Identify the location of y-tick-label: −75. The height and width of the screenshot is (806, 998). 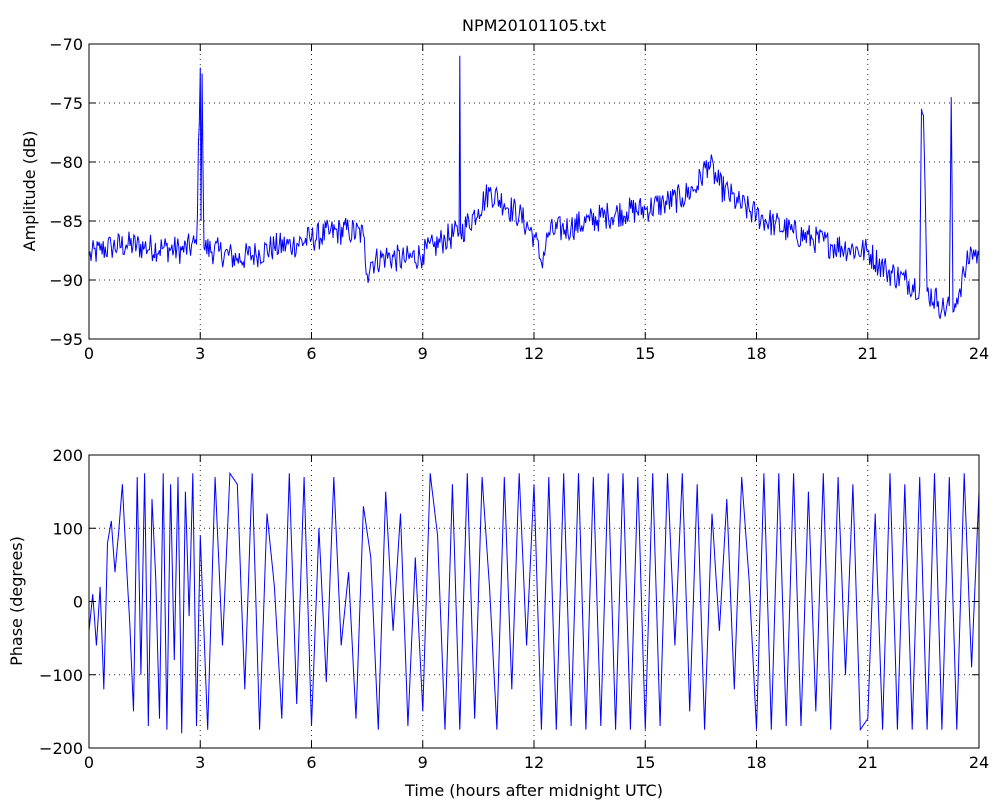
(66, 103).